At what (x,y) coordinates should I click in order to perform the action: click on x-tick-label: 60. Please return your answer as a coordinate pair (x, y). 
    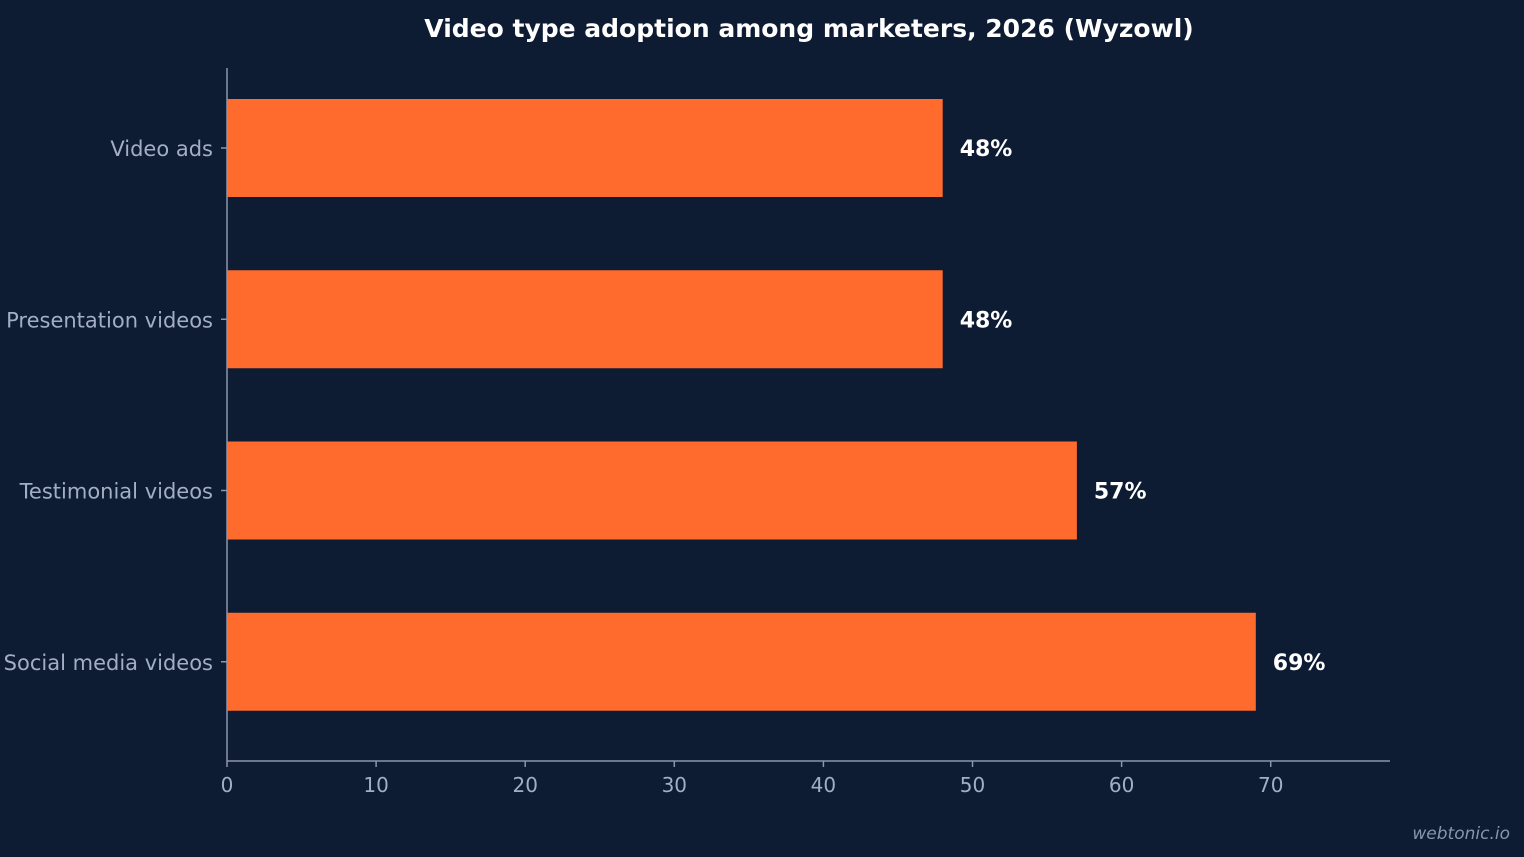
    Looking at the image, I should click on (1121, 785).